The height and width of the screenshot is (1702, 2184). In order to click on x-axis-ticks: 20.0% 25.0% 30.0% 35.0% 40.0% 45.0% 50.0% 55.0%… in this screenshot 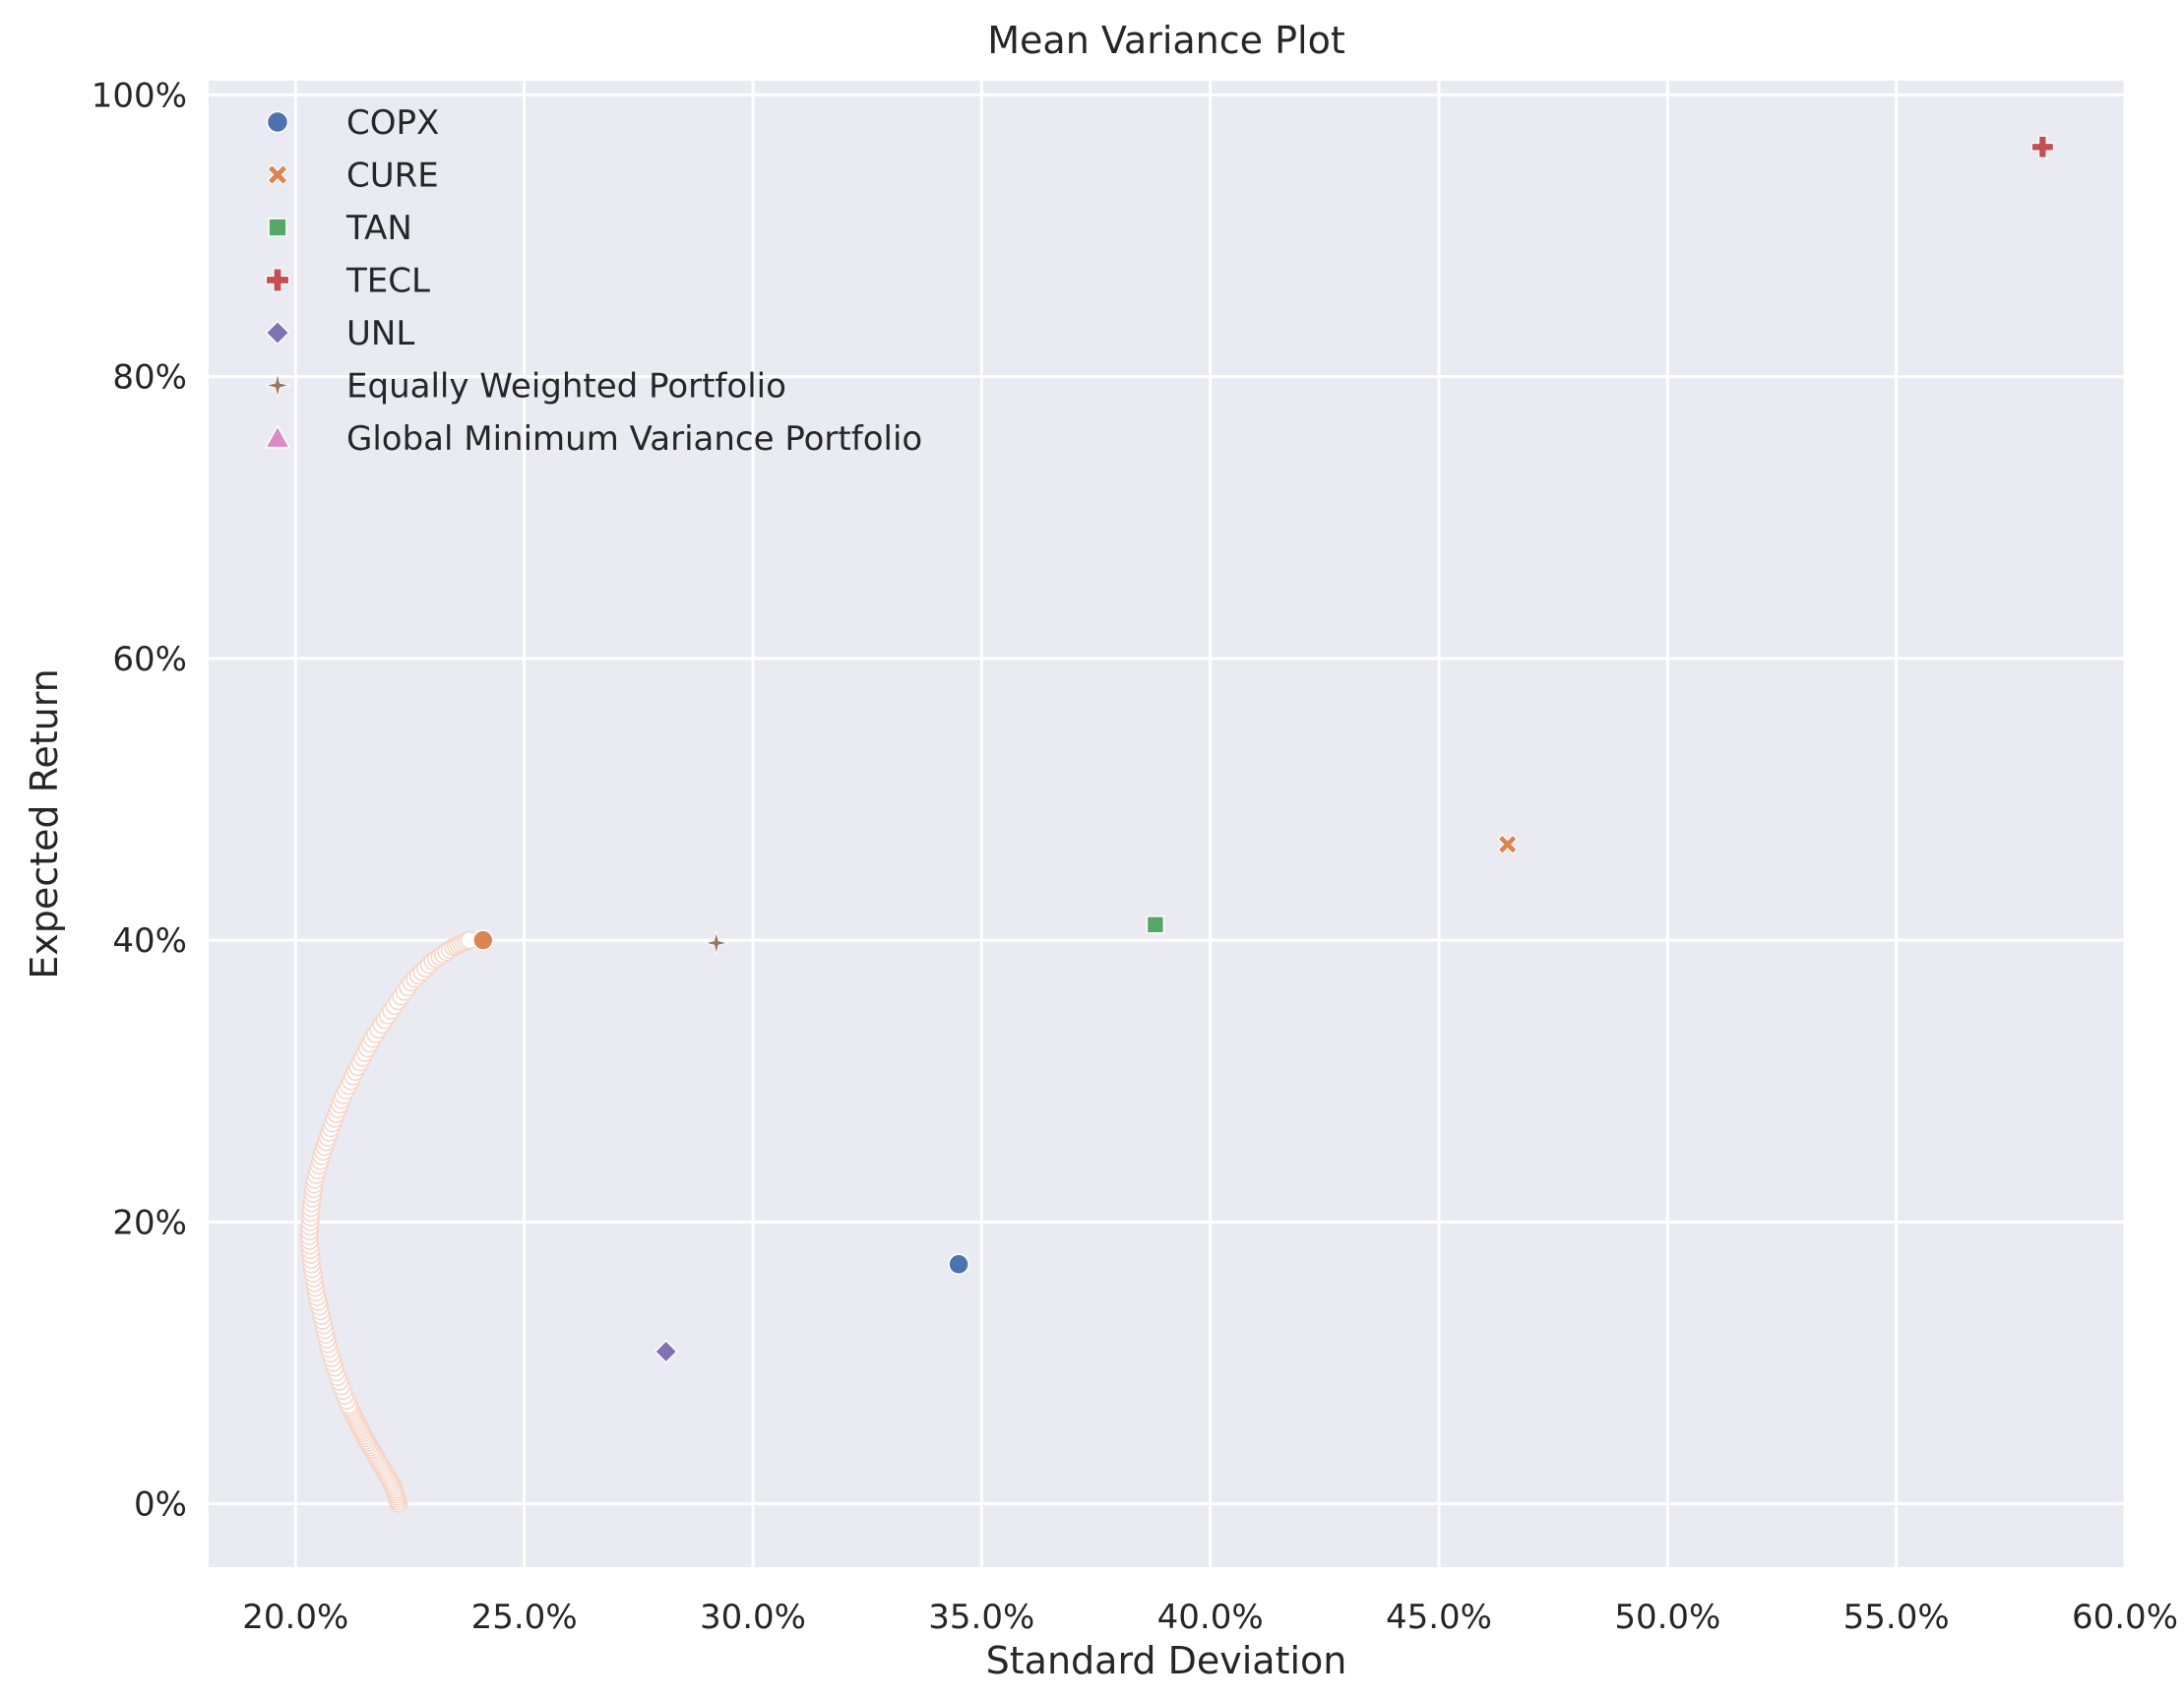, I will do `click(1210, 1617)`.